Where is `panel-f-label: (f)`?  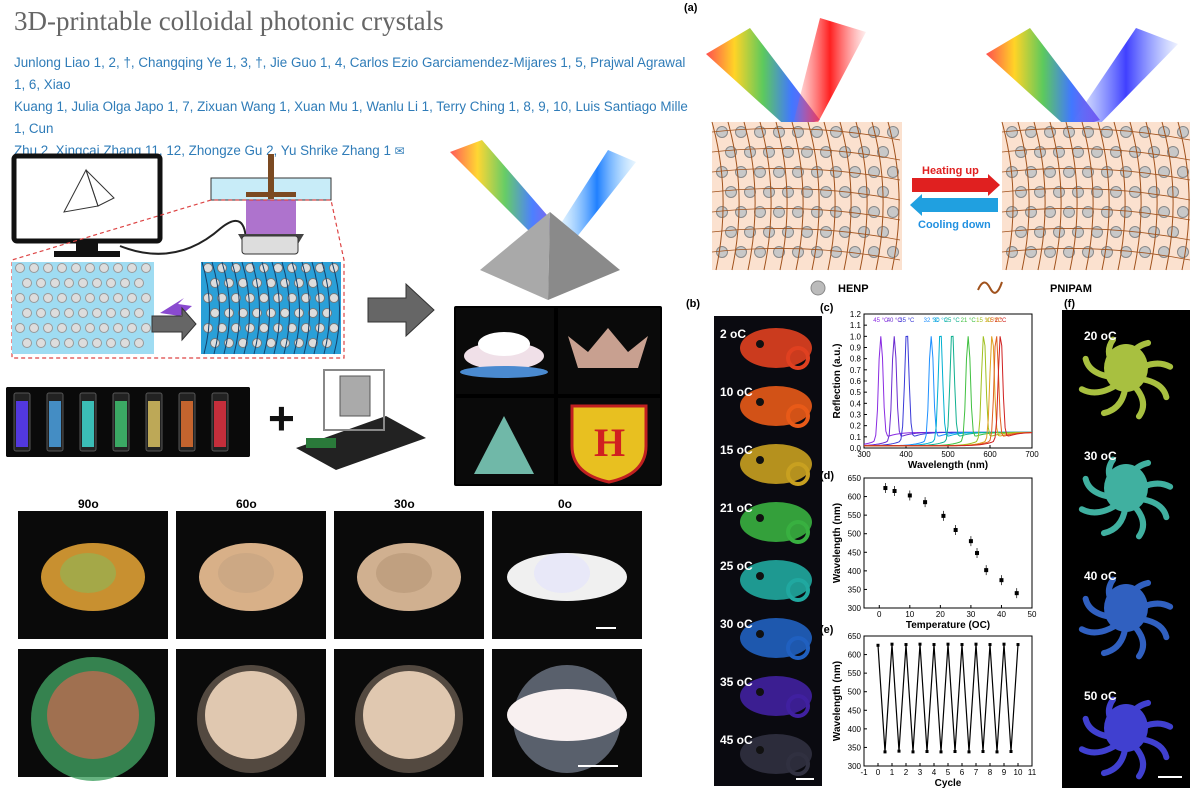 panel-f-label: (f) is located at coordinates (1069, 304).